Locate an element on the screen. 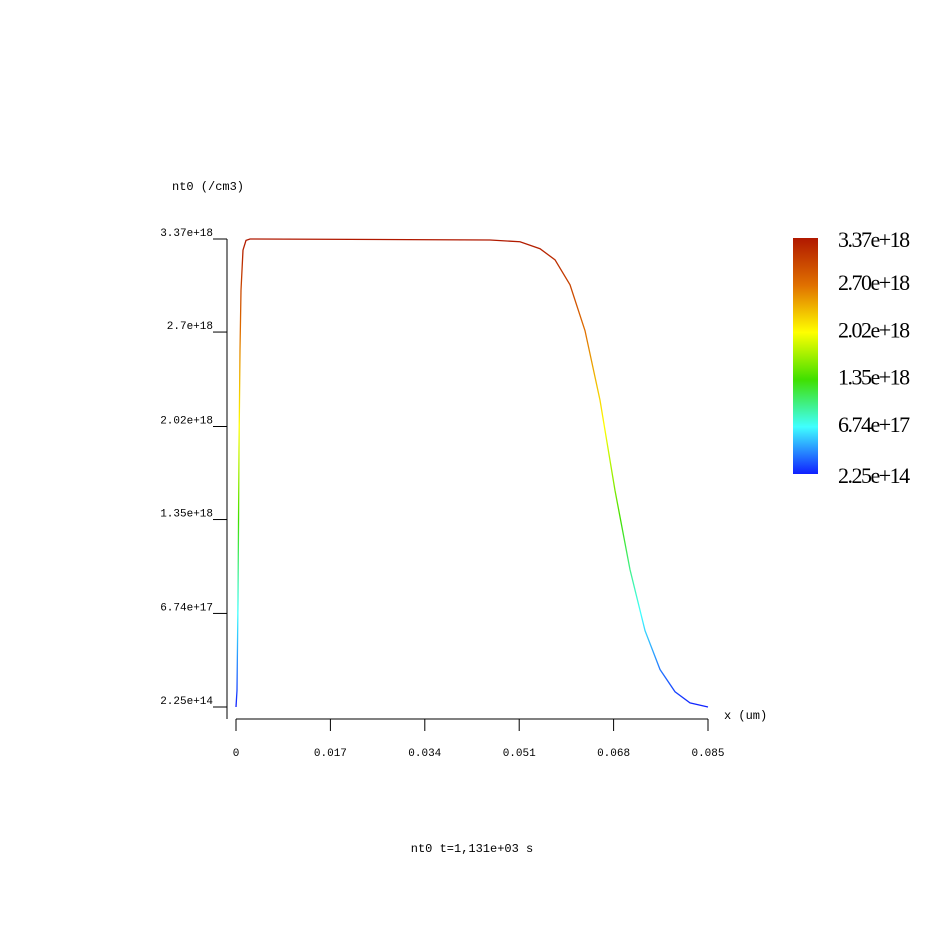  colorbar-label: 2.02e+18 is located at coordinates (874, 330).